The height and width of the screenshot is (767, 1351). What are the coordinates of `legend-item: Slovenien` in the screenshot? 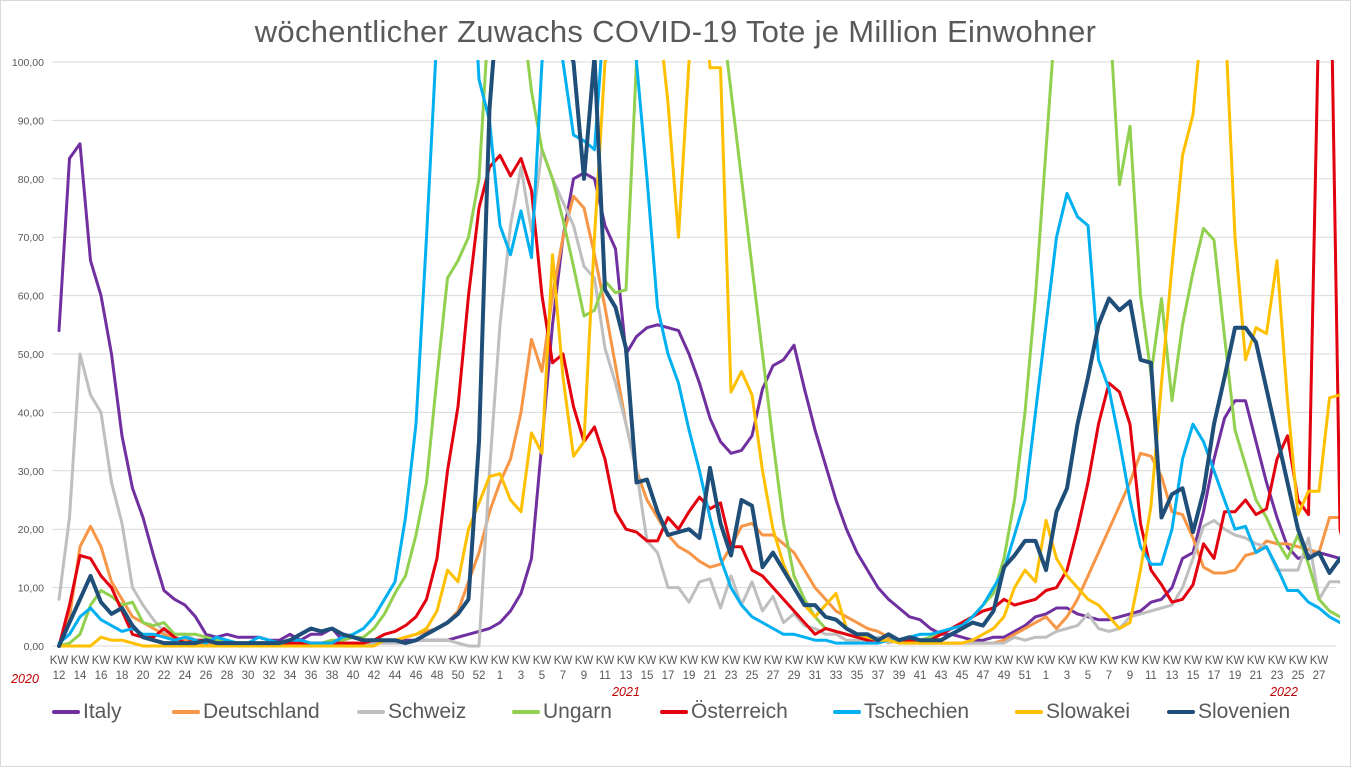 It's located at (1228, 712).